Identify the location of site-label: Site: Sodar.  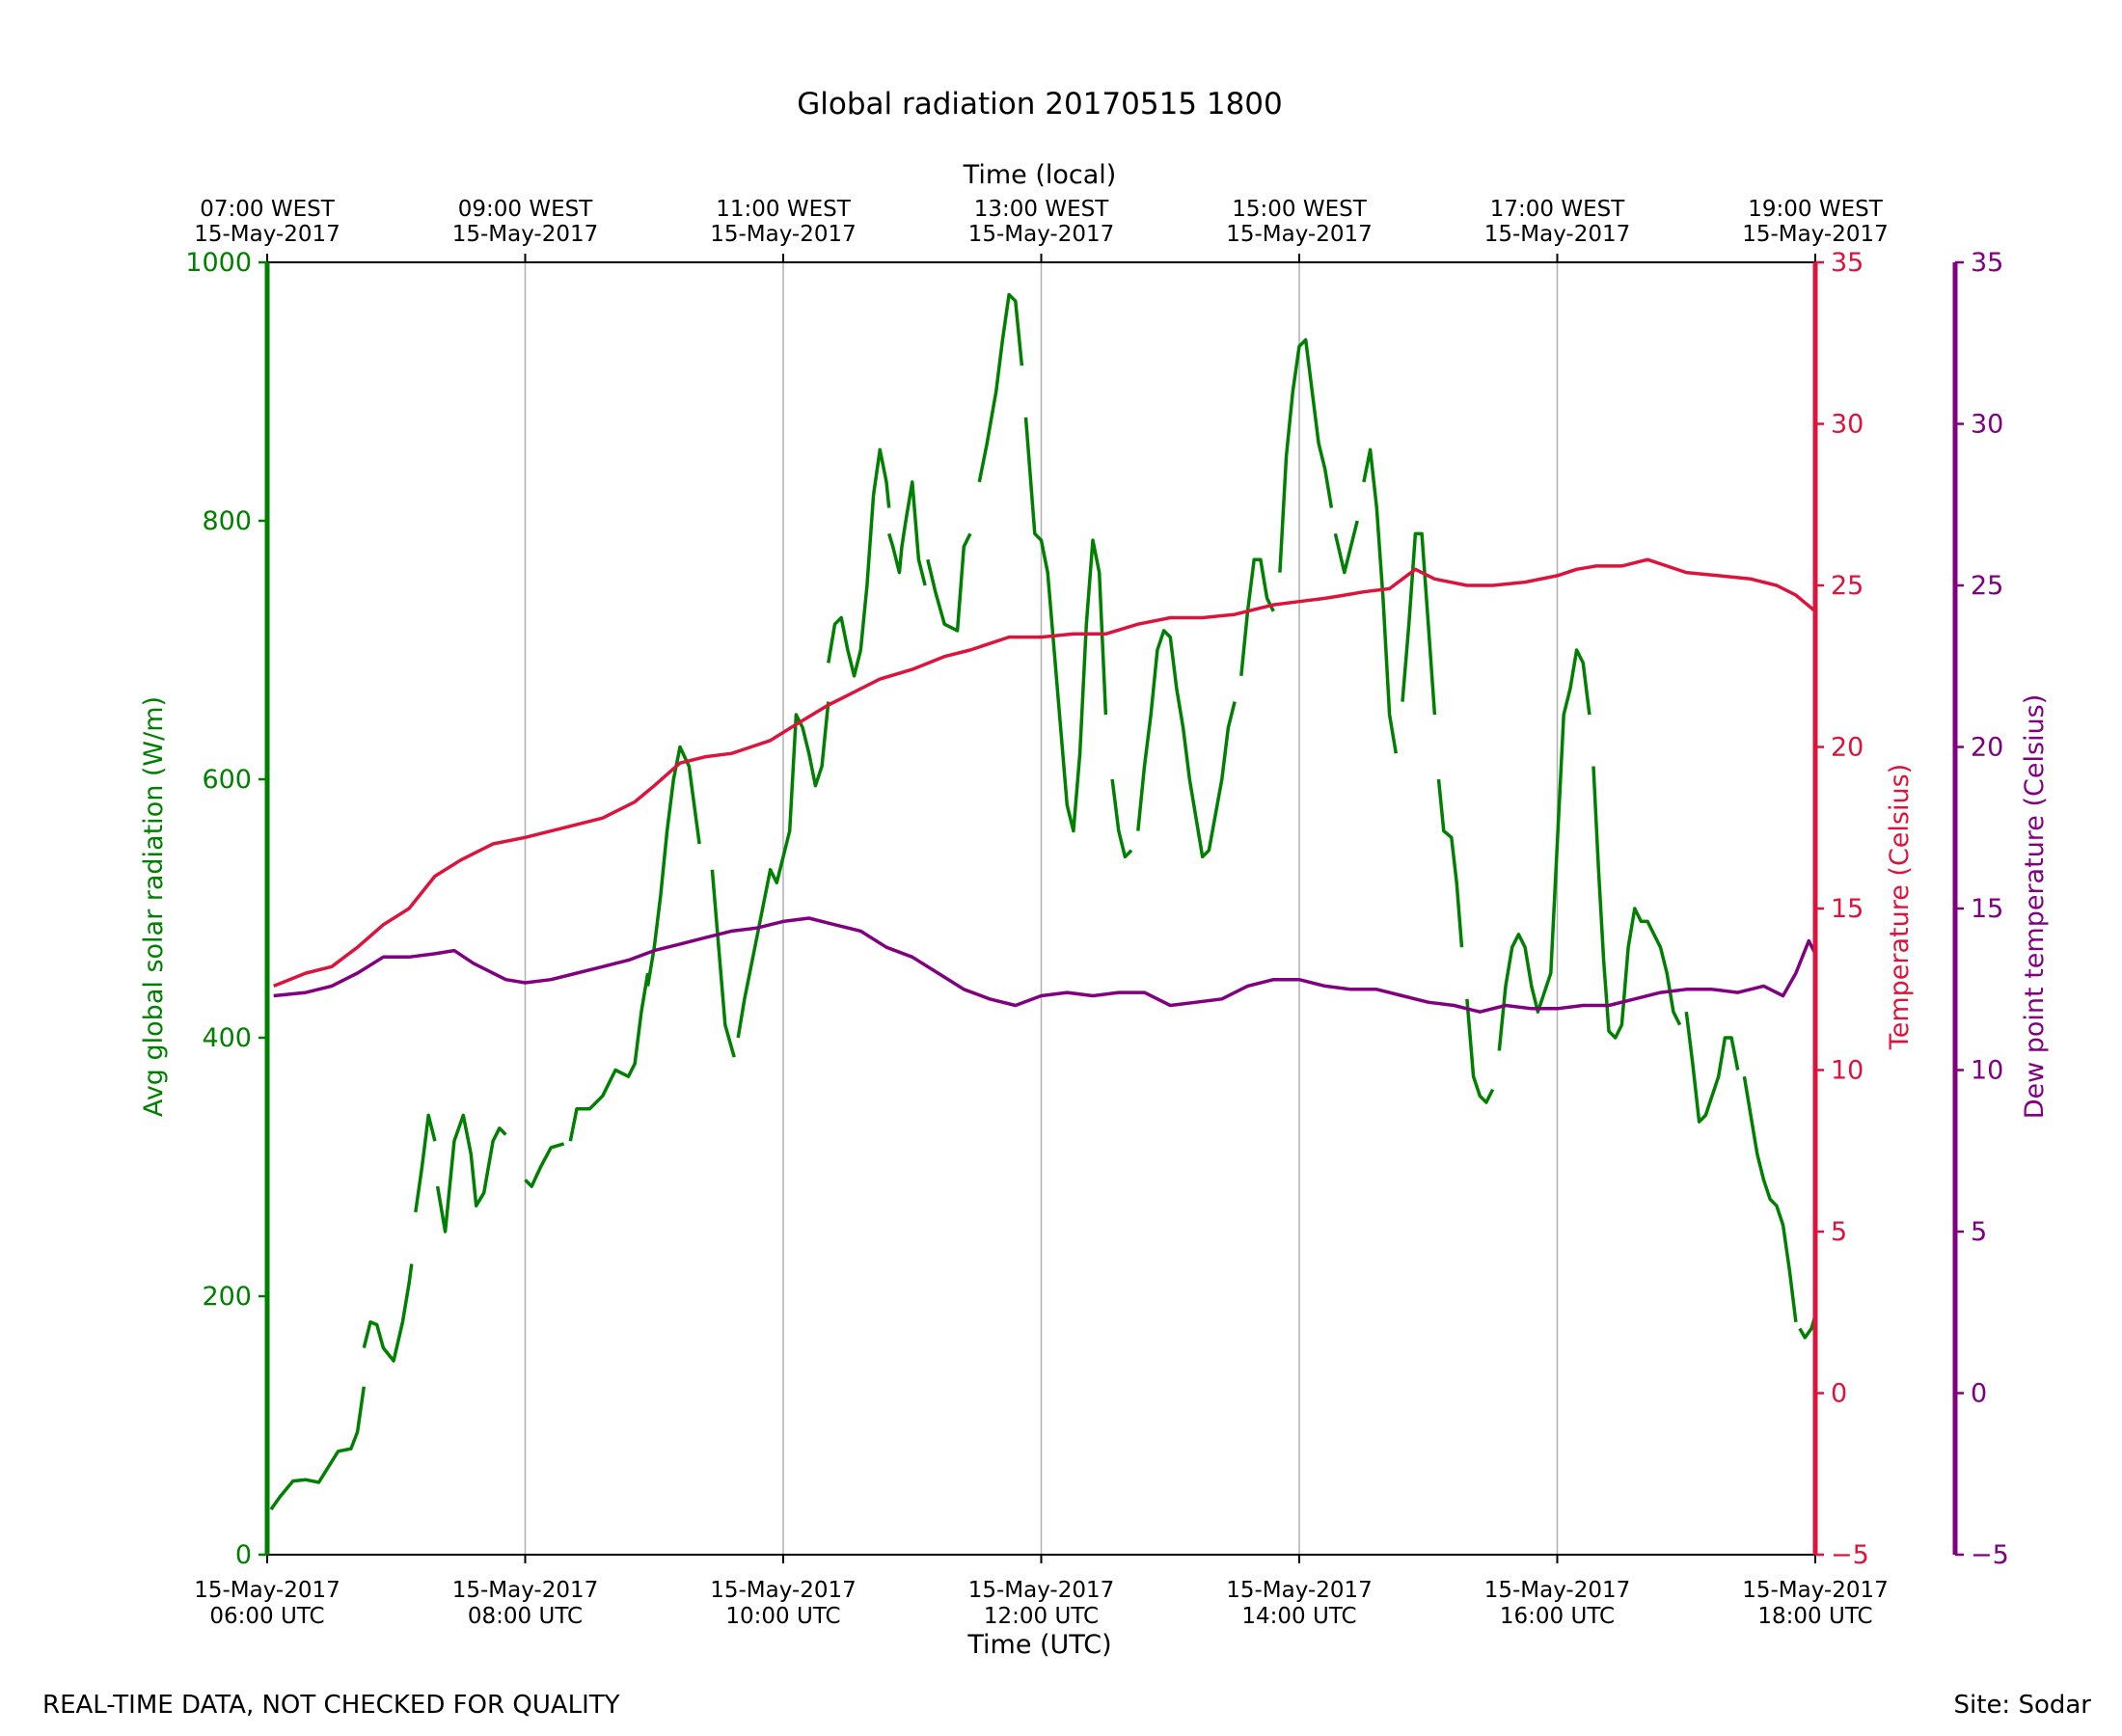
(2023, 1706).